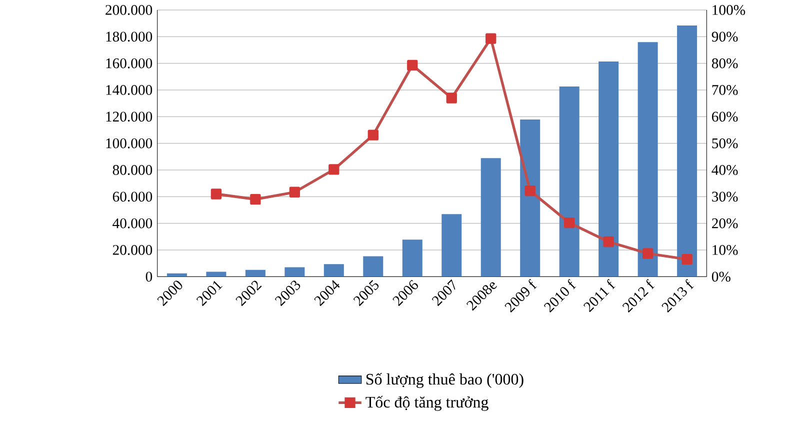 This screenshot has height=430, width=788. Describe the element at coordinates (725, 250) in the screenshot. I see `y2-tick-label: 10%` at that location.